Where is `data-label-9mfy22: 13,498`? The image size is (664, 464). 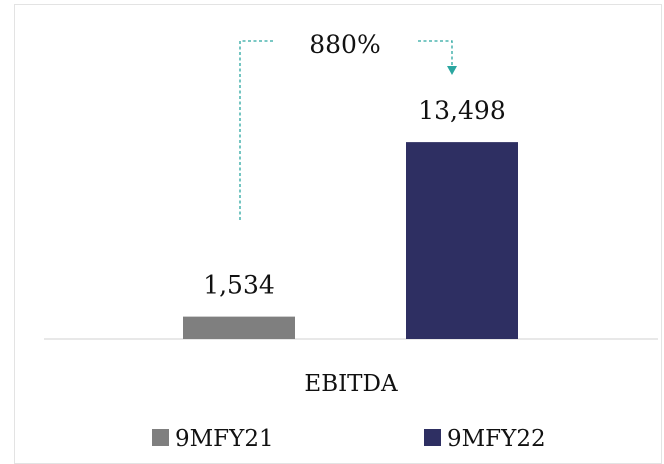
data-label-9mfy22: 13,498 is located at coordinates (461, 110).